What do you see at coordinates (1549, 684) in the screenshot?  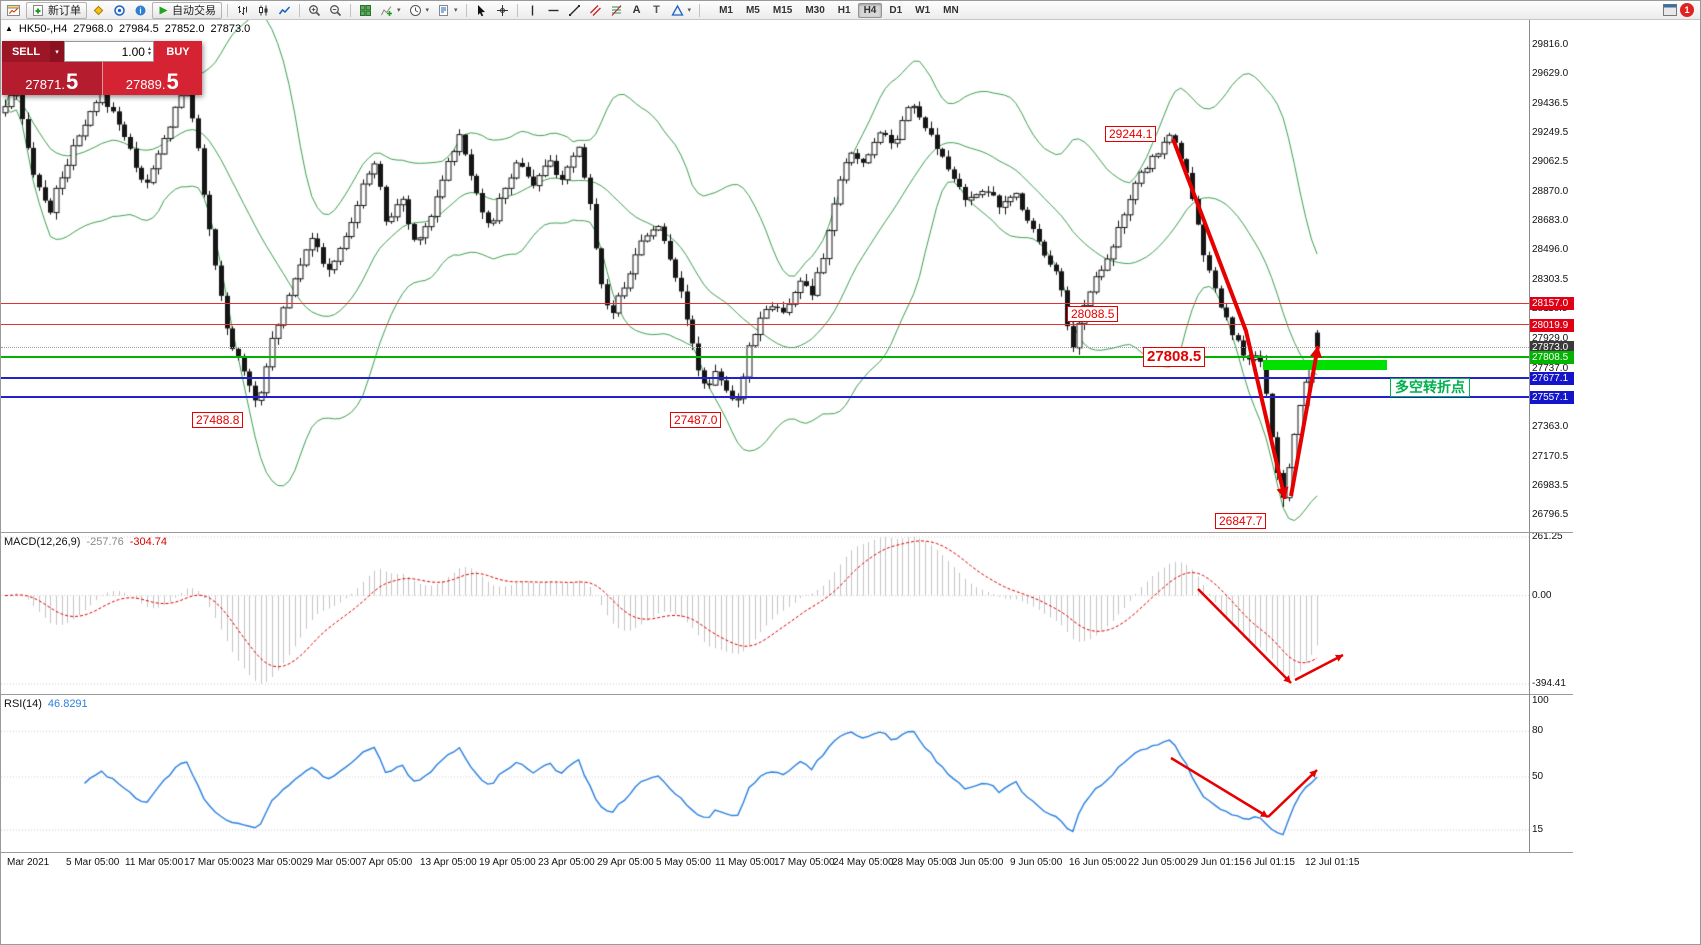 I see `macd-axis-label: -394.41` at bounding box center [1549, 684].